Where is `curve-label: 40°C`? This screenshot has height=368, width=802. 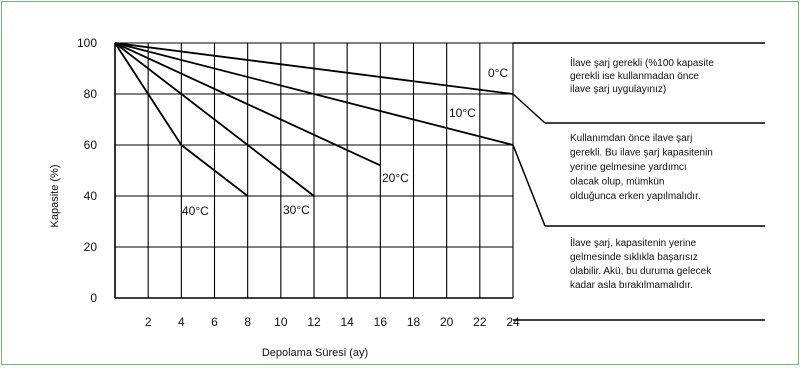
curve-label: 40°C is located at coordinates (195, 211).